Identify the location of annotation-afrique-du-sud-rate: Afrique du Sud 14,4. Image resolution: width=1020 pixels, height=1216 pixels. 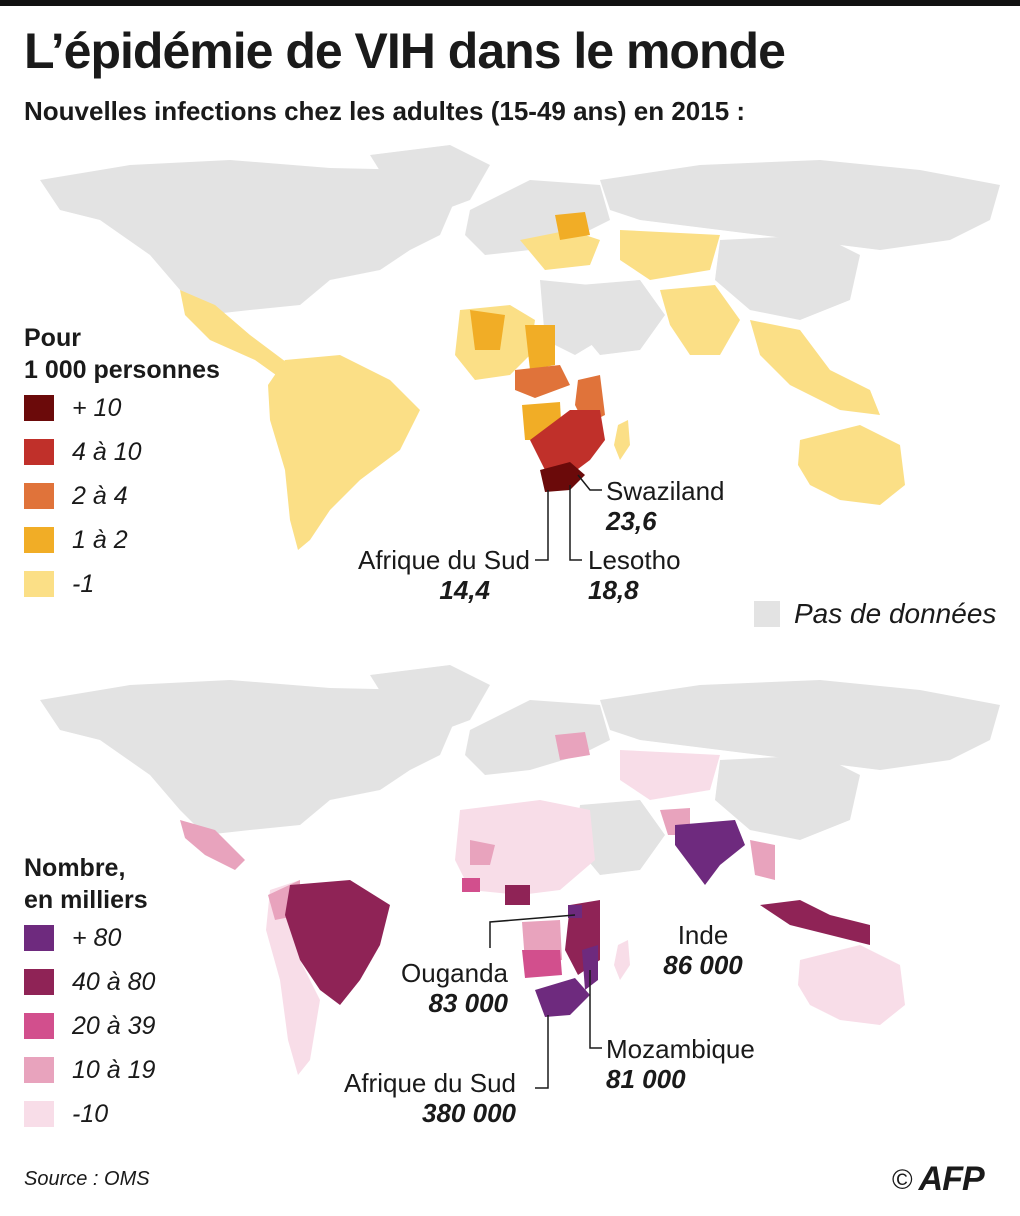
(426, 575).